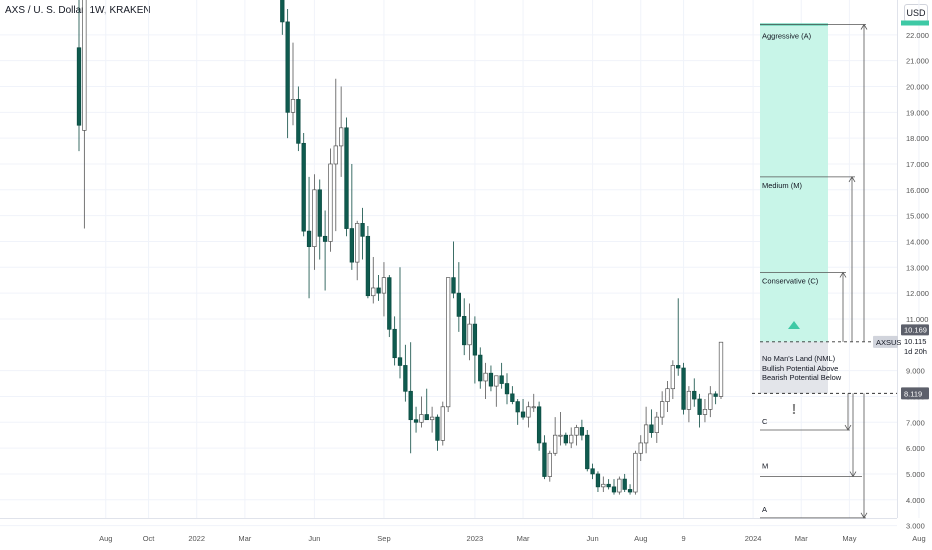 This screenshot has height=550, width=932. I want to click on bearish-exclaim-marker: !, so click(794, 409).